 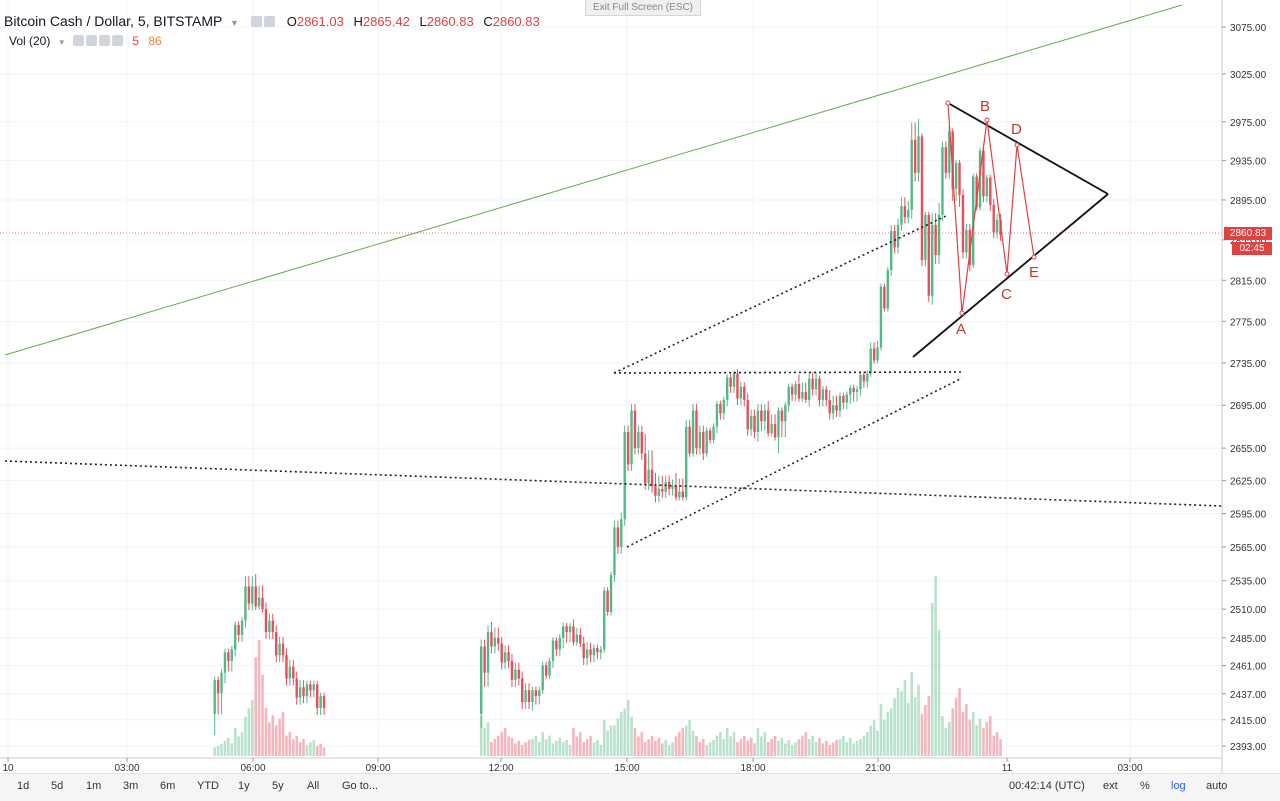 I want to click on close-value: 2860.83, so click(x=516, y=21).